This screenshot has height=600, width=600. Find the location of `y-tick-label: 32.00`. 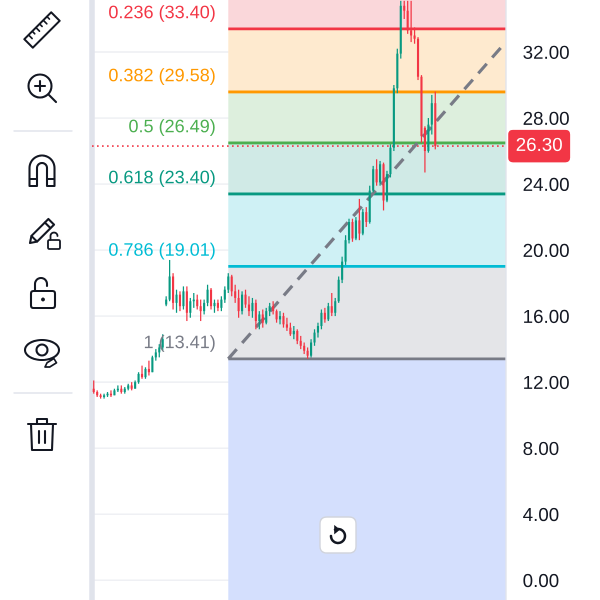

y-tick-label: 32.00 is located at coordinates (546, 52).